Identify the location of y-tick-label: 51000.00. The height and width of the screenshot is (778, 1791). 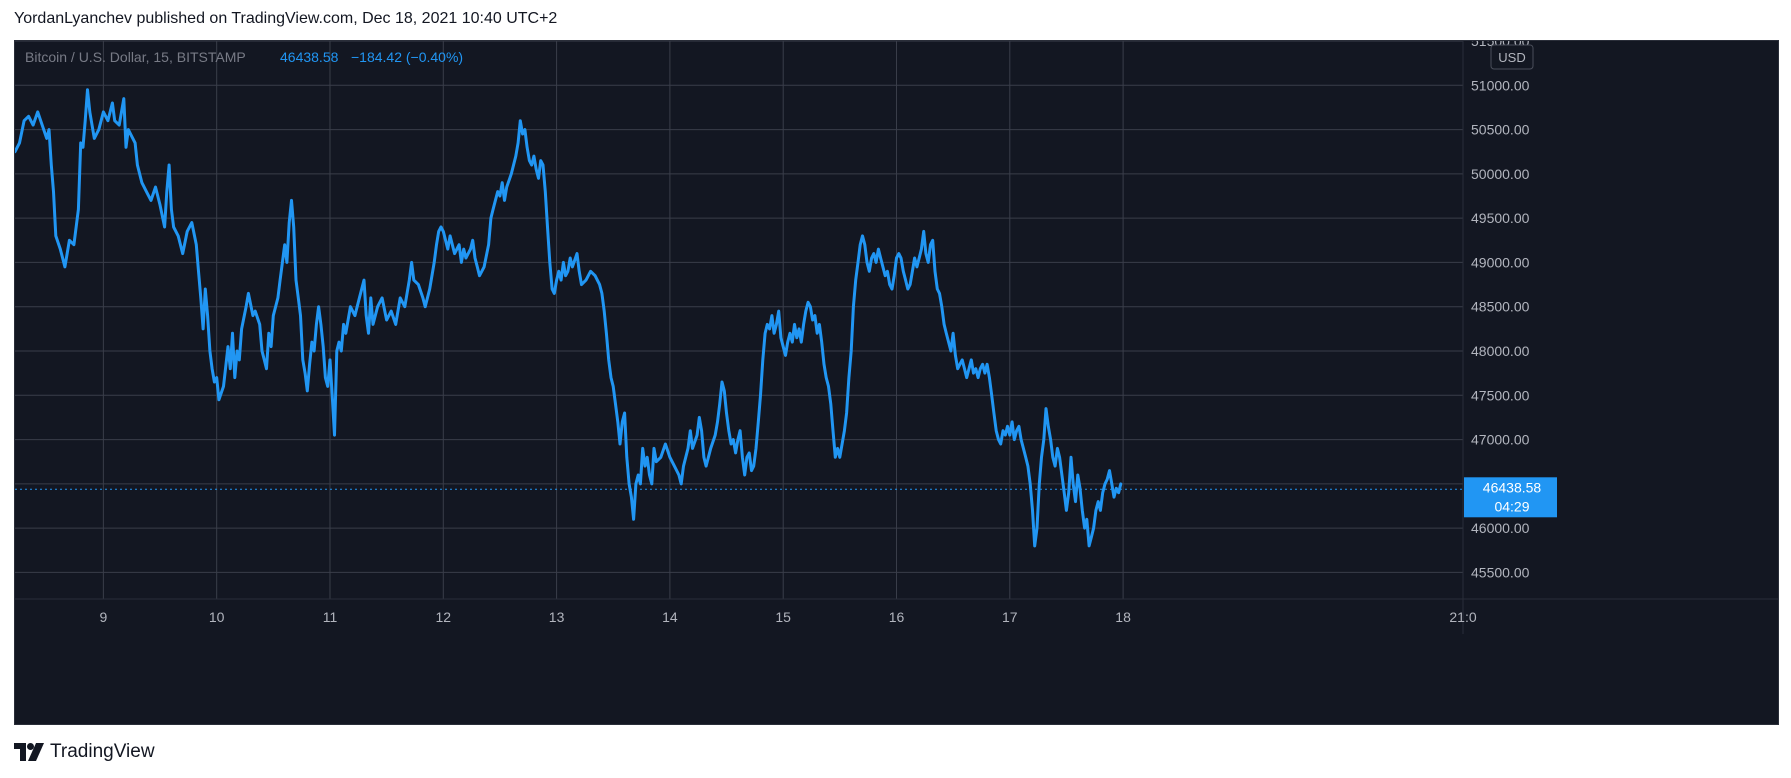
(1500, 85).